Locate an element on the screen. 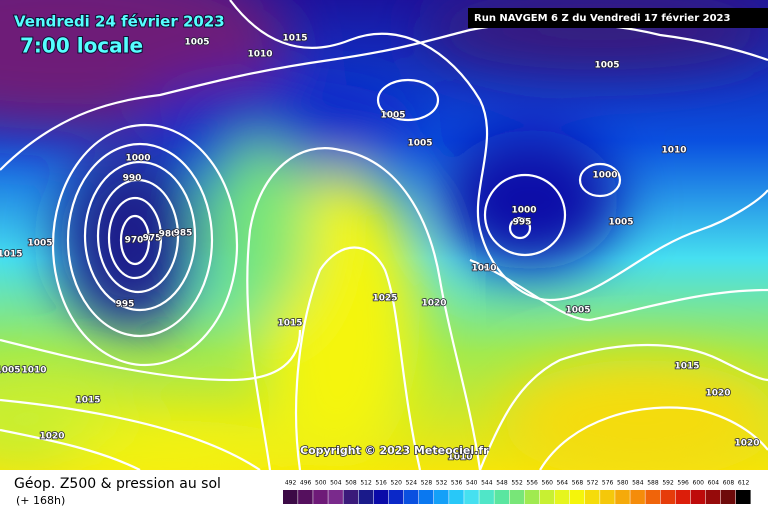  isobar-label: 985 is located at coordinates (183, 234).